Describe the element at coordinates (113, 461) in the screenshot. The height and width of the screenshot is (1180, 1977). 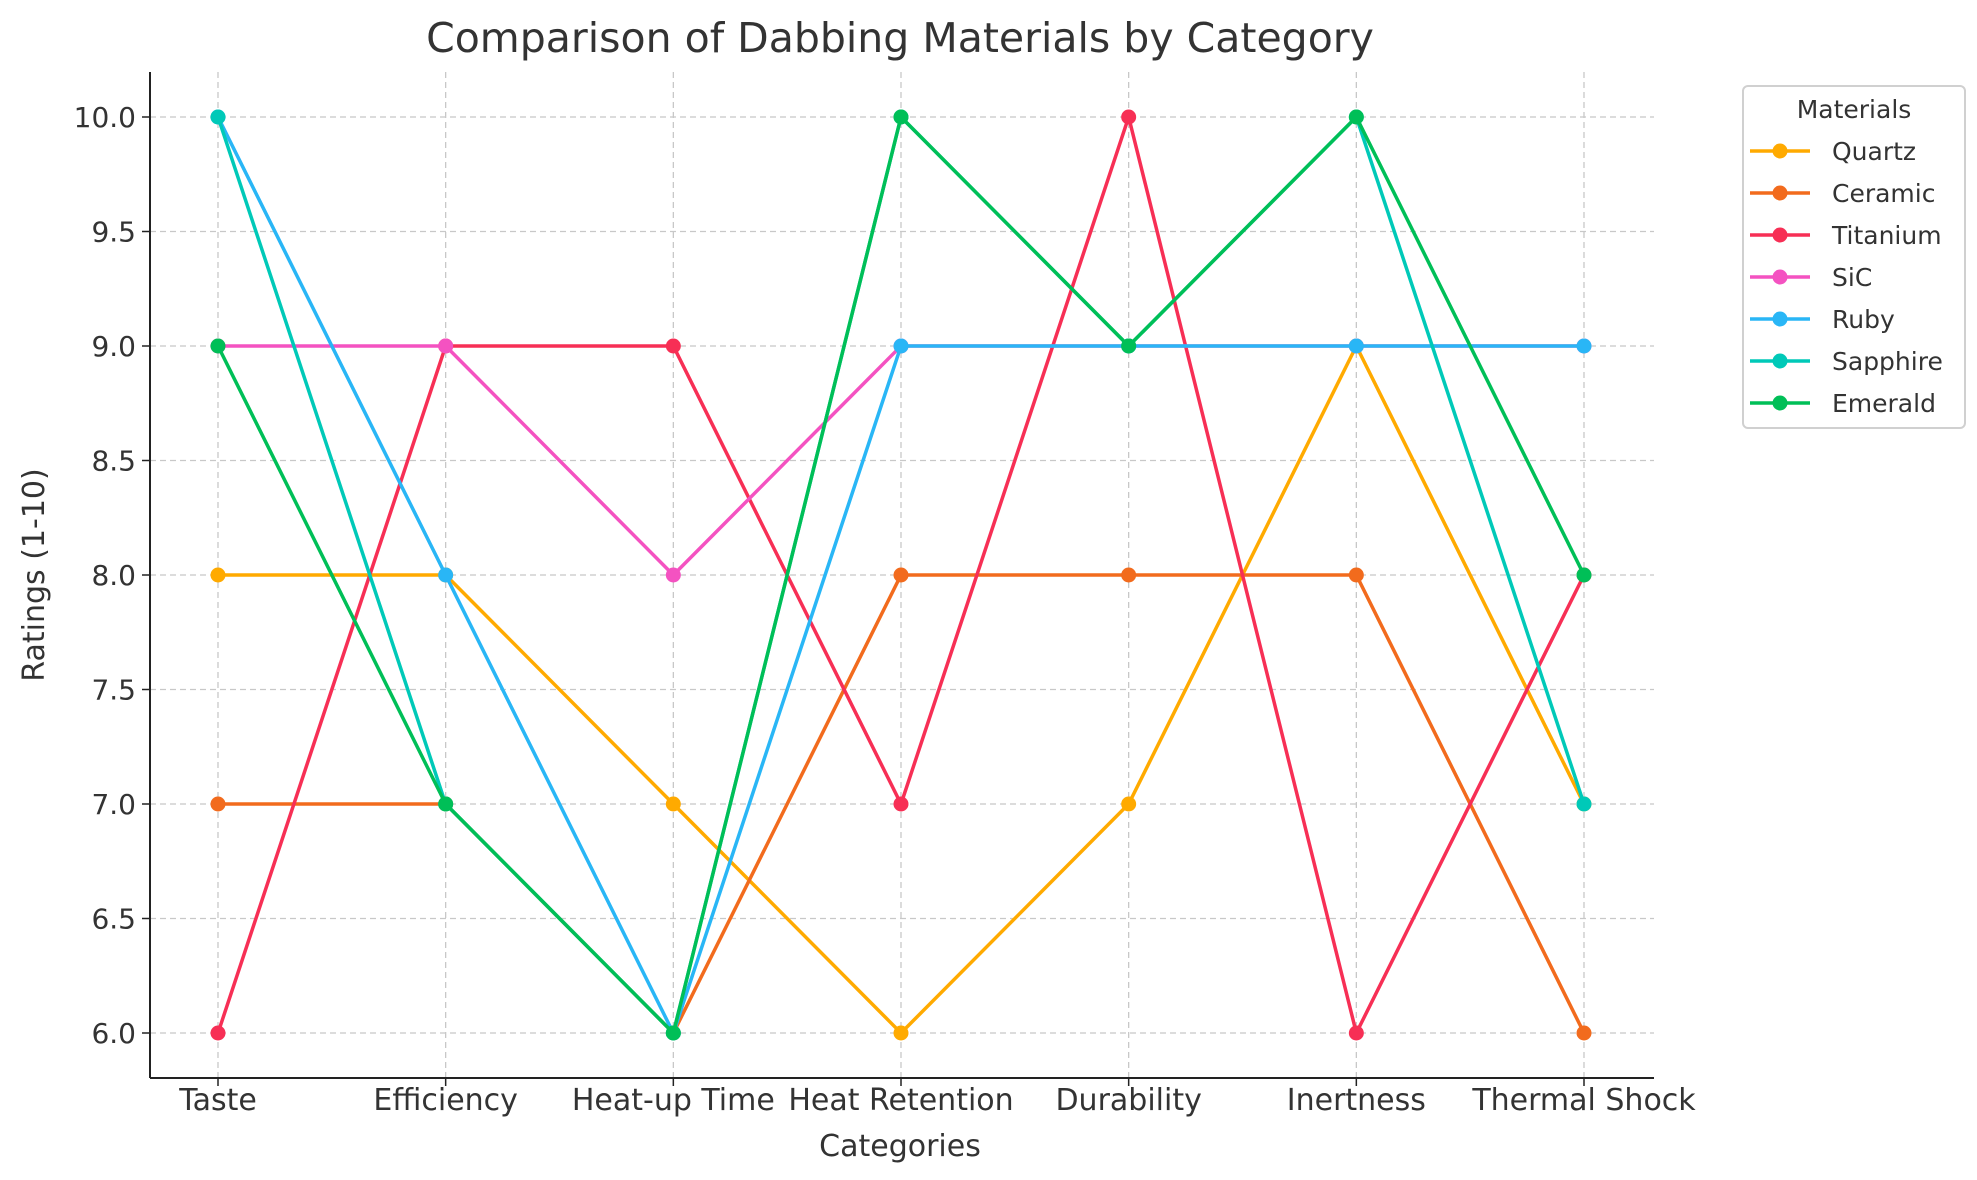
I see `y-tick-label: 8.5` at that location.